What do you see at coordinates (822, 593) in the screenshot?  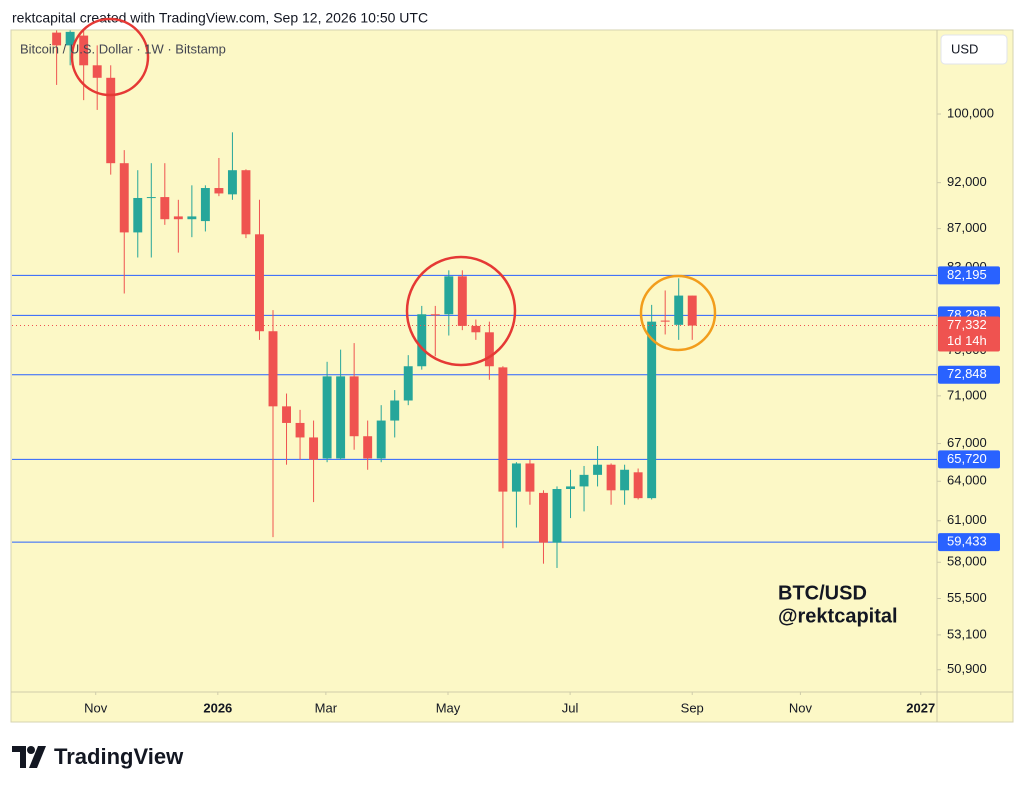 I see `annotation: BTC/USD` at bounding box center [822, 593].